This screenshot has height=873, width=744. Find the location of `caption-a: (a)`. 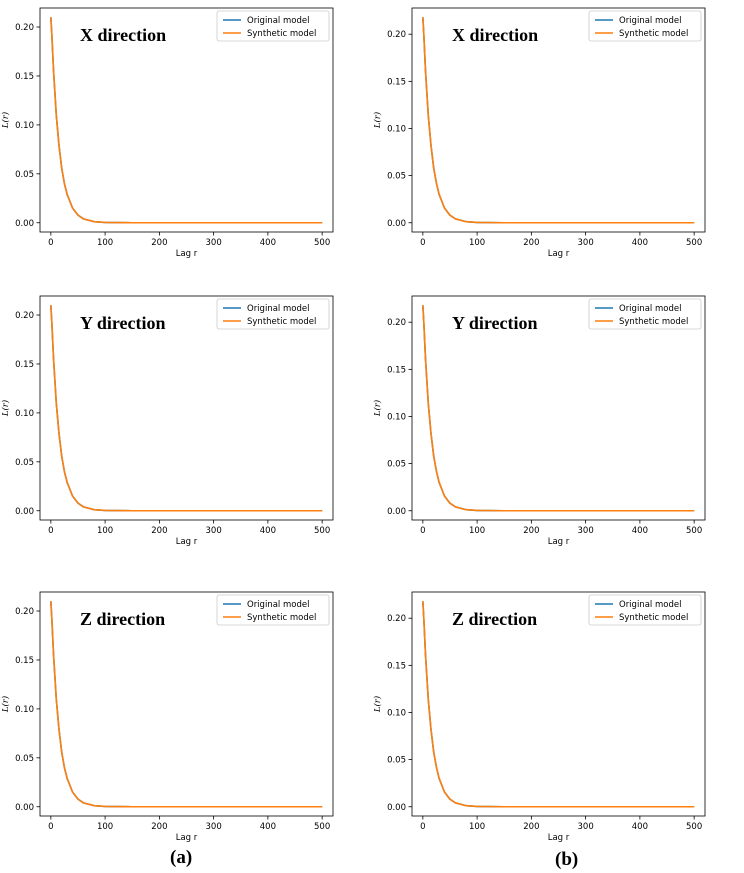

caption-a: (a) is located at coordinates (181, 857).